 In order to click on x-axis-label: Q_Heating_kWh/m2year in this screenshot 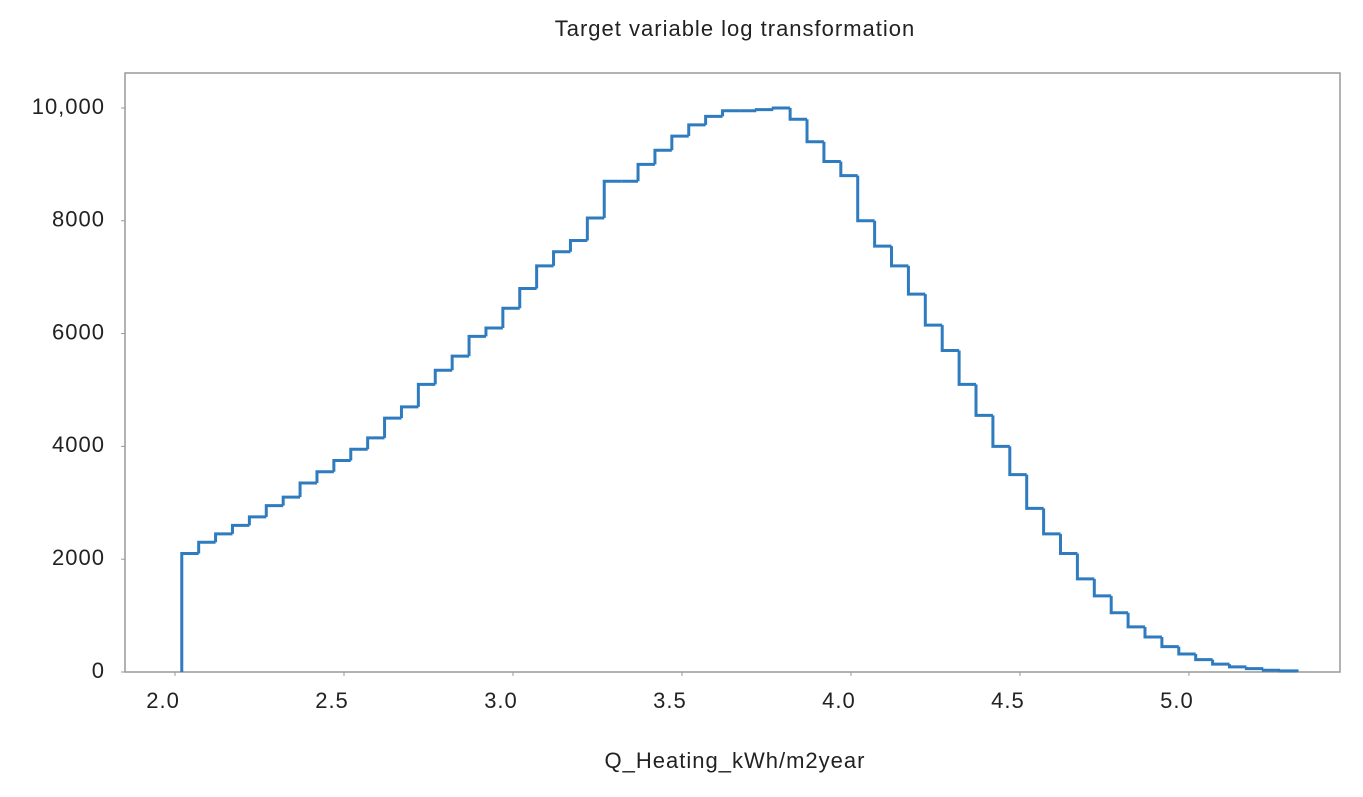, I will do `click(735, 760)`.